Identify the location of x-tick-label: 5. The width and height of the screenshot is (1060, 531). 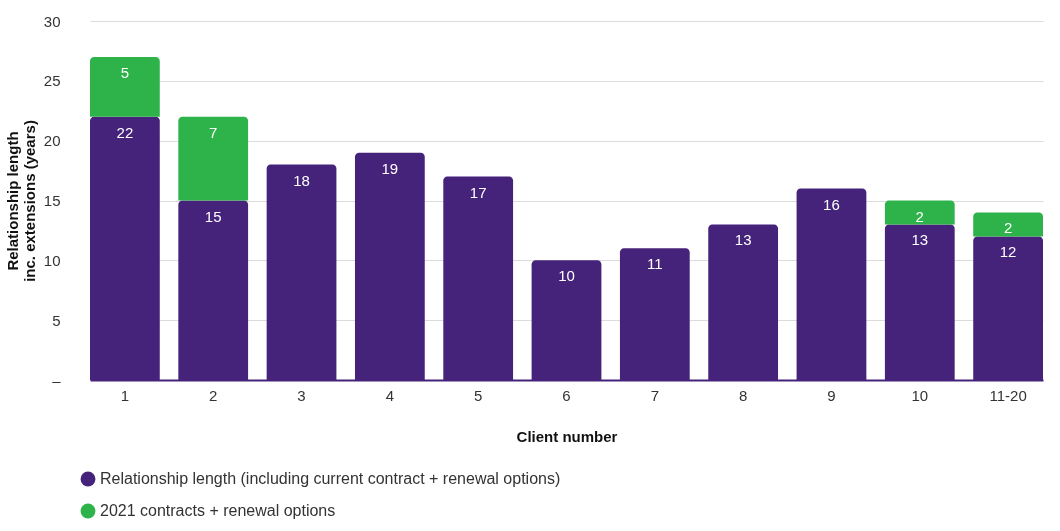
(478, 395).